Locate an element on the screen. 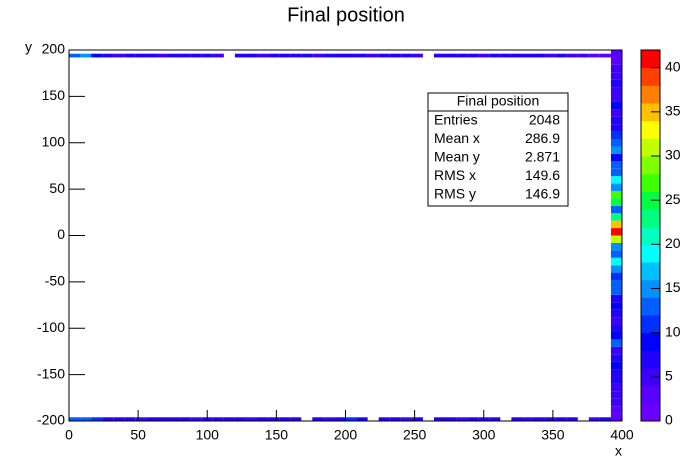 Image resolution: width=696 pixels, height=472 pixels. y-tick-label: 0 is located at coordinates (61, 234).